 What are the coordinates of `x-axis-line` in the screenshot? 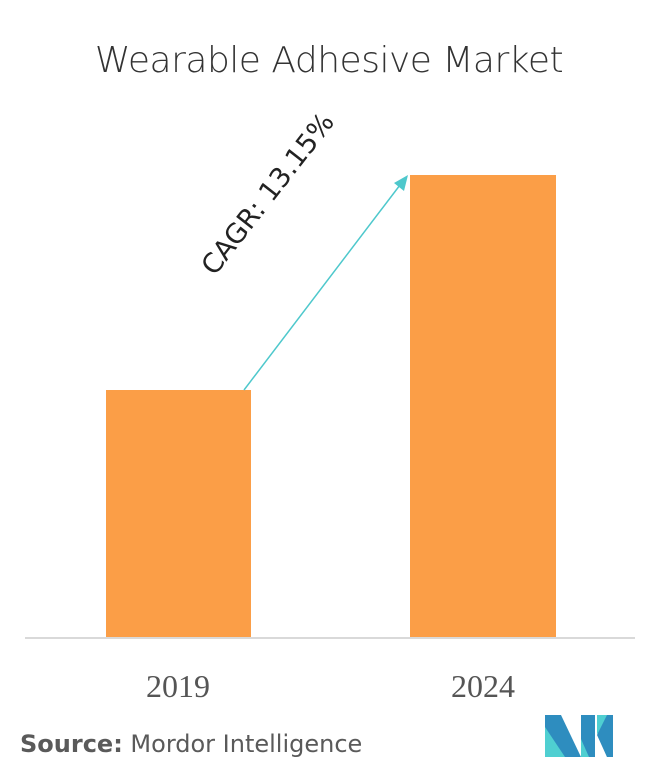 It's located at (330, 638).